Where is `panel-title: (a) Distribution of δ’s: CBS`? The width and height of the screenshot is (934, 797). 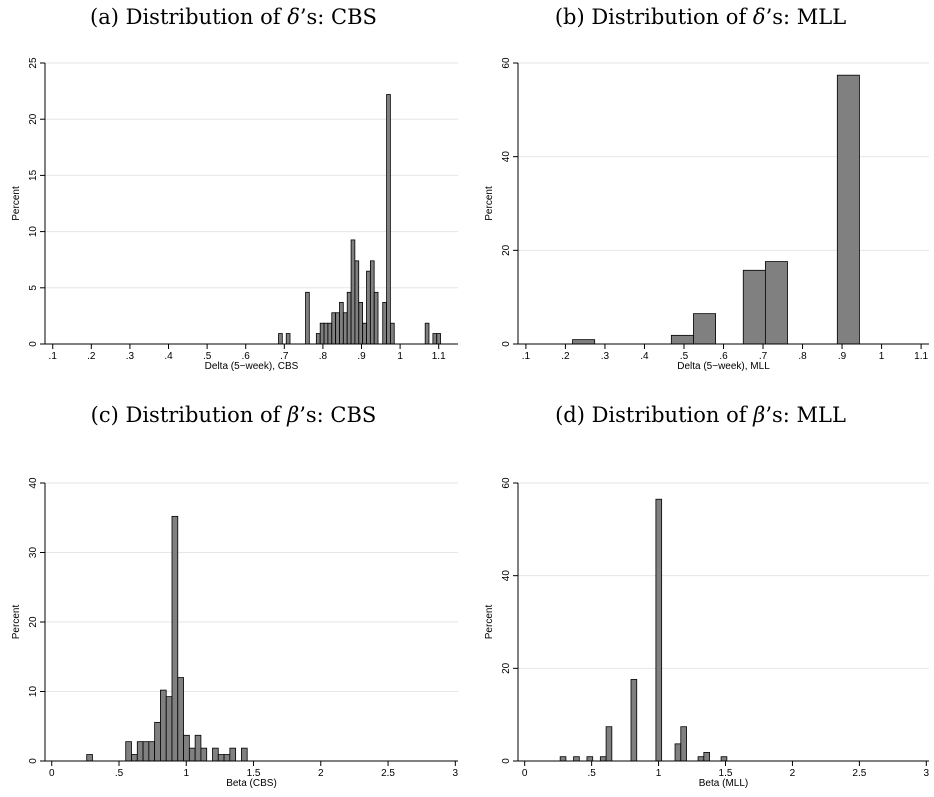 panel-title: (a) Distribution of δ’s: CBS is located at coordinates (233, 17).